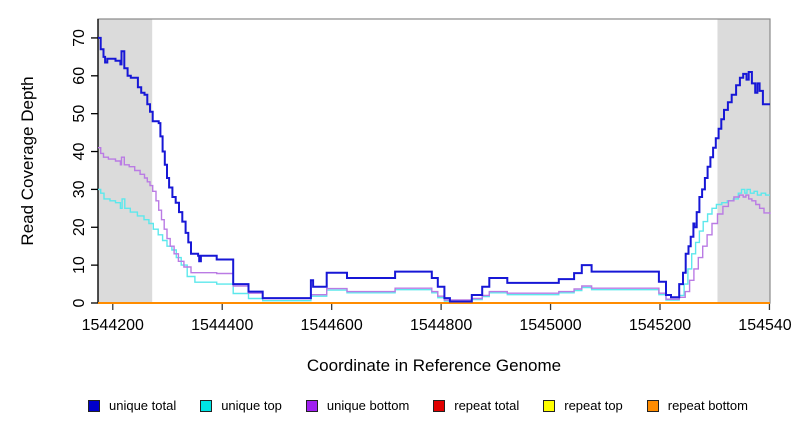 The image size is (792, 432). I want to click on y-tick-label: 0, so click(79, 302).